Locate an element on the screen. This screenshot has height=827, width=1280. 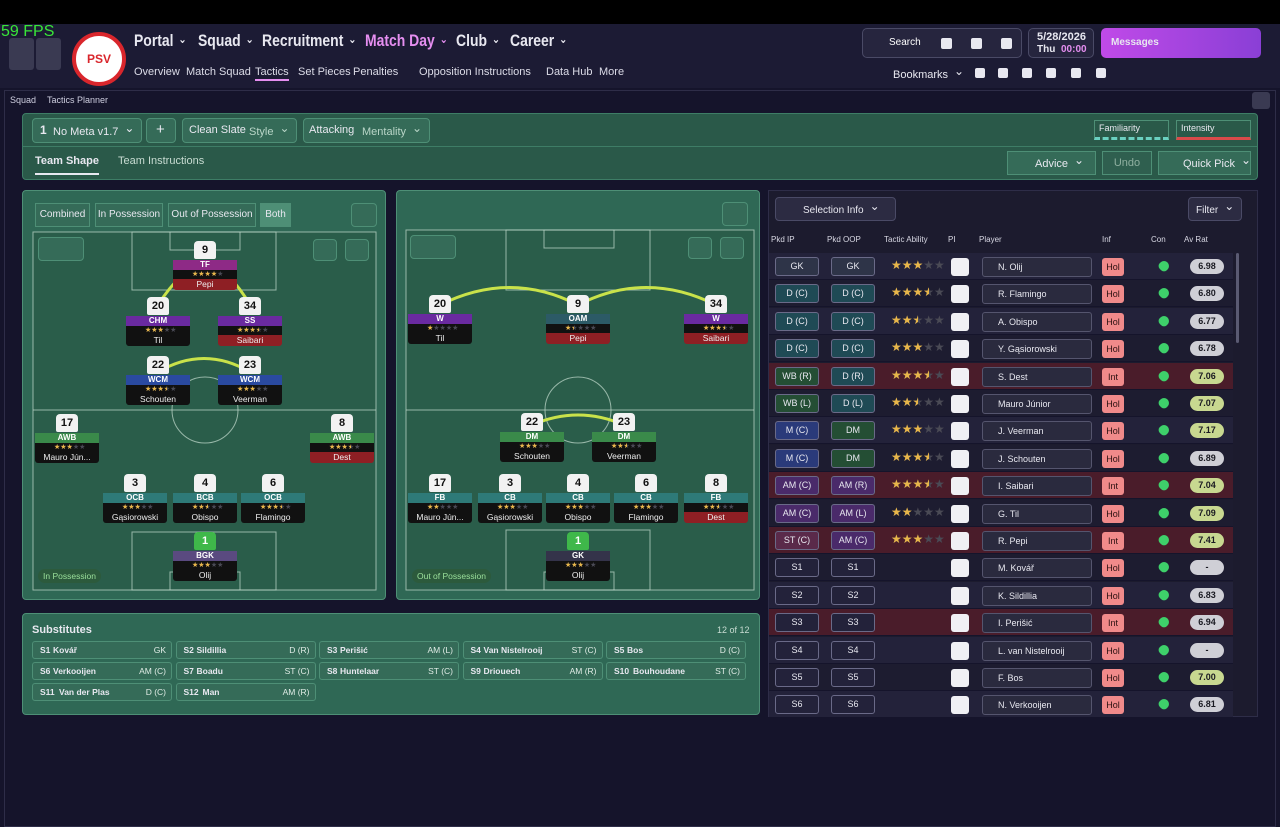
position-ip: WB (R) is located at coordinates (797, 376).